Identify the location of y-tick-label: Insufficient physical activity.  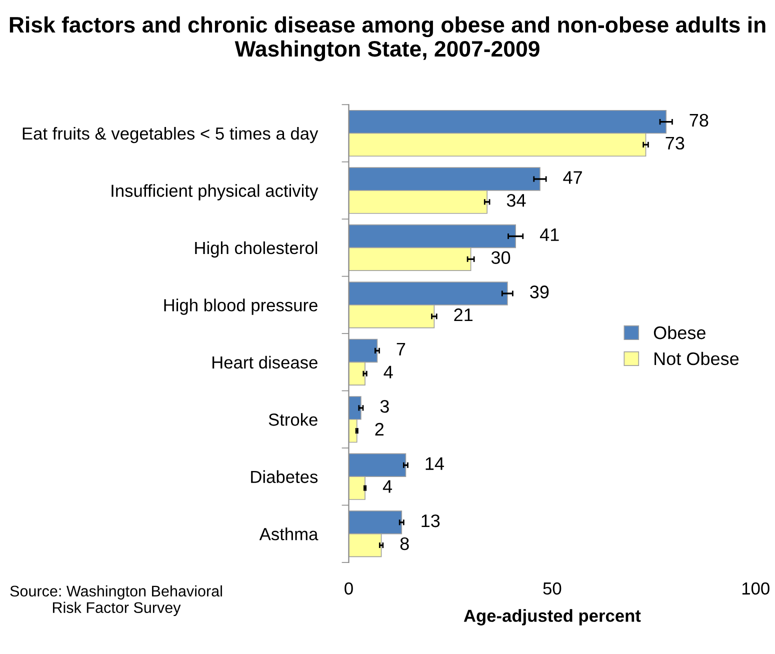
(215, 192).